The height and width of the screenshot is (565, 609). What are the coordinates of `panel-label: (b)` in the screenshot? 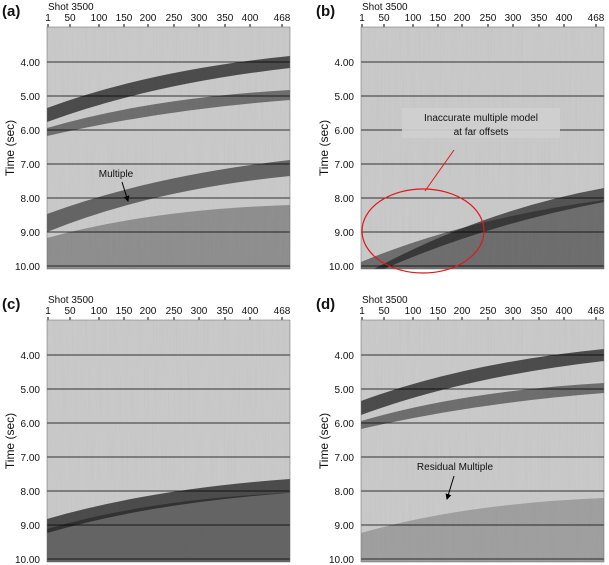 It's located at (325, 11).